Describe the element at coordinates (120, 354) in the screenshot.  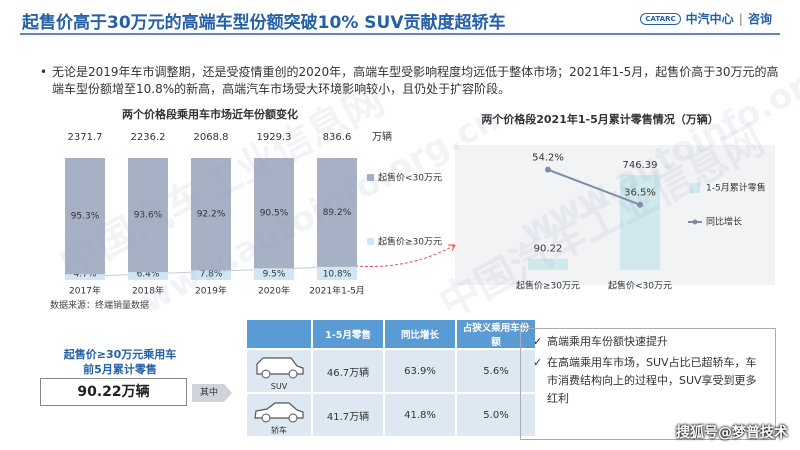
I see `summary-line: 起售价≥30万元乘用车` at that location.